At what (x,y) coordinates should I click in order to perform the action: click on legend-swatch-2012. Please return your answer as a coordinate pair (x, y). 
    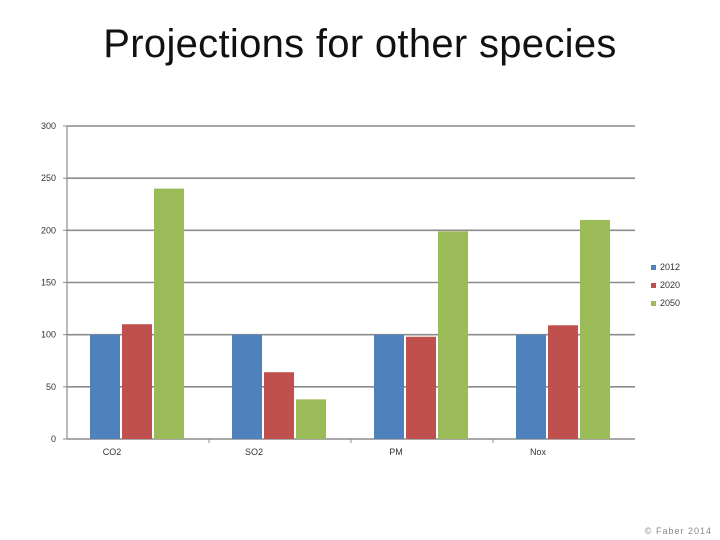
    Looking at the image, I should click on (653, 267).